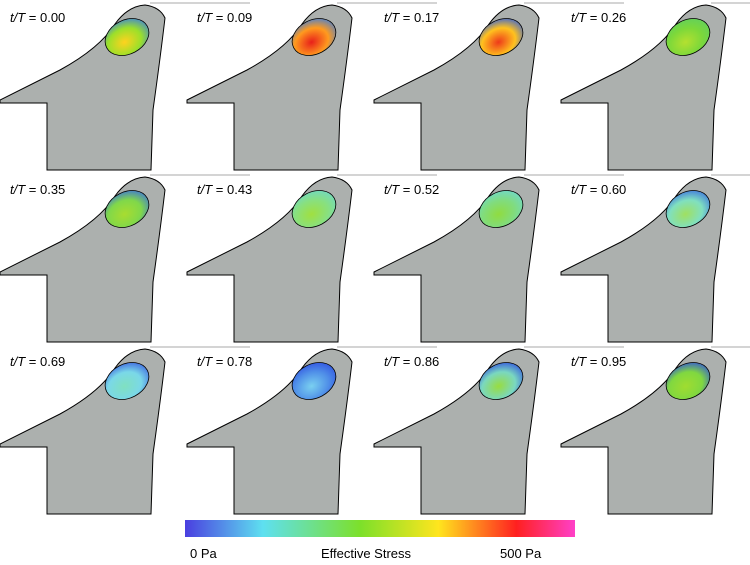 Image resolution: width=750 pixels, height=565 pixels. Describe the element at coordinates (224, 189) in the screenshot. I see `time-label: t/T = 0.43` at that location.